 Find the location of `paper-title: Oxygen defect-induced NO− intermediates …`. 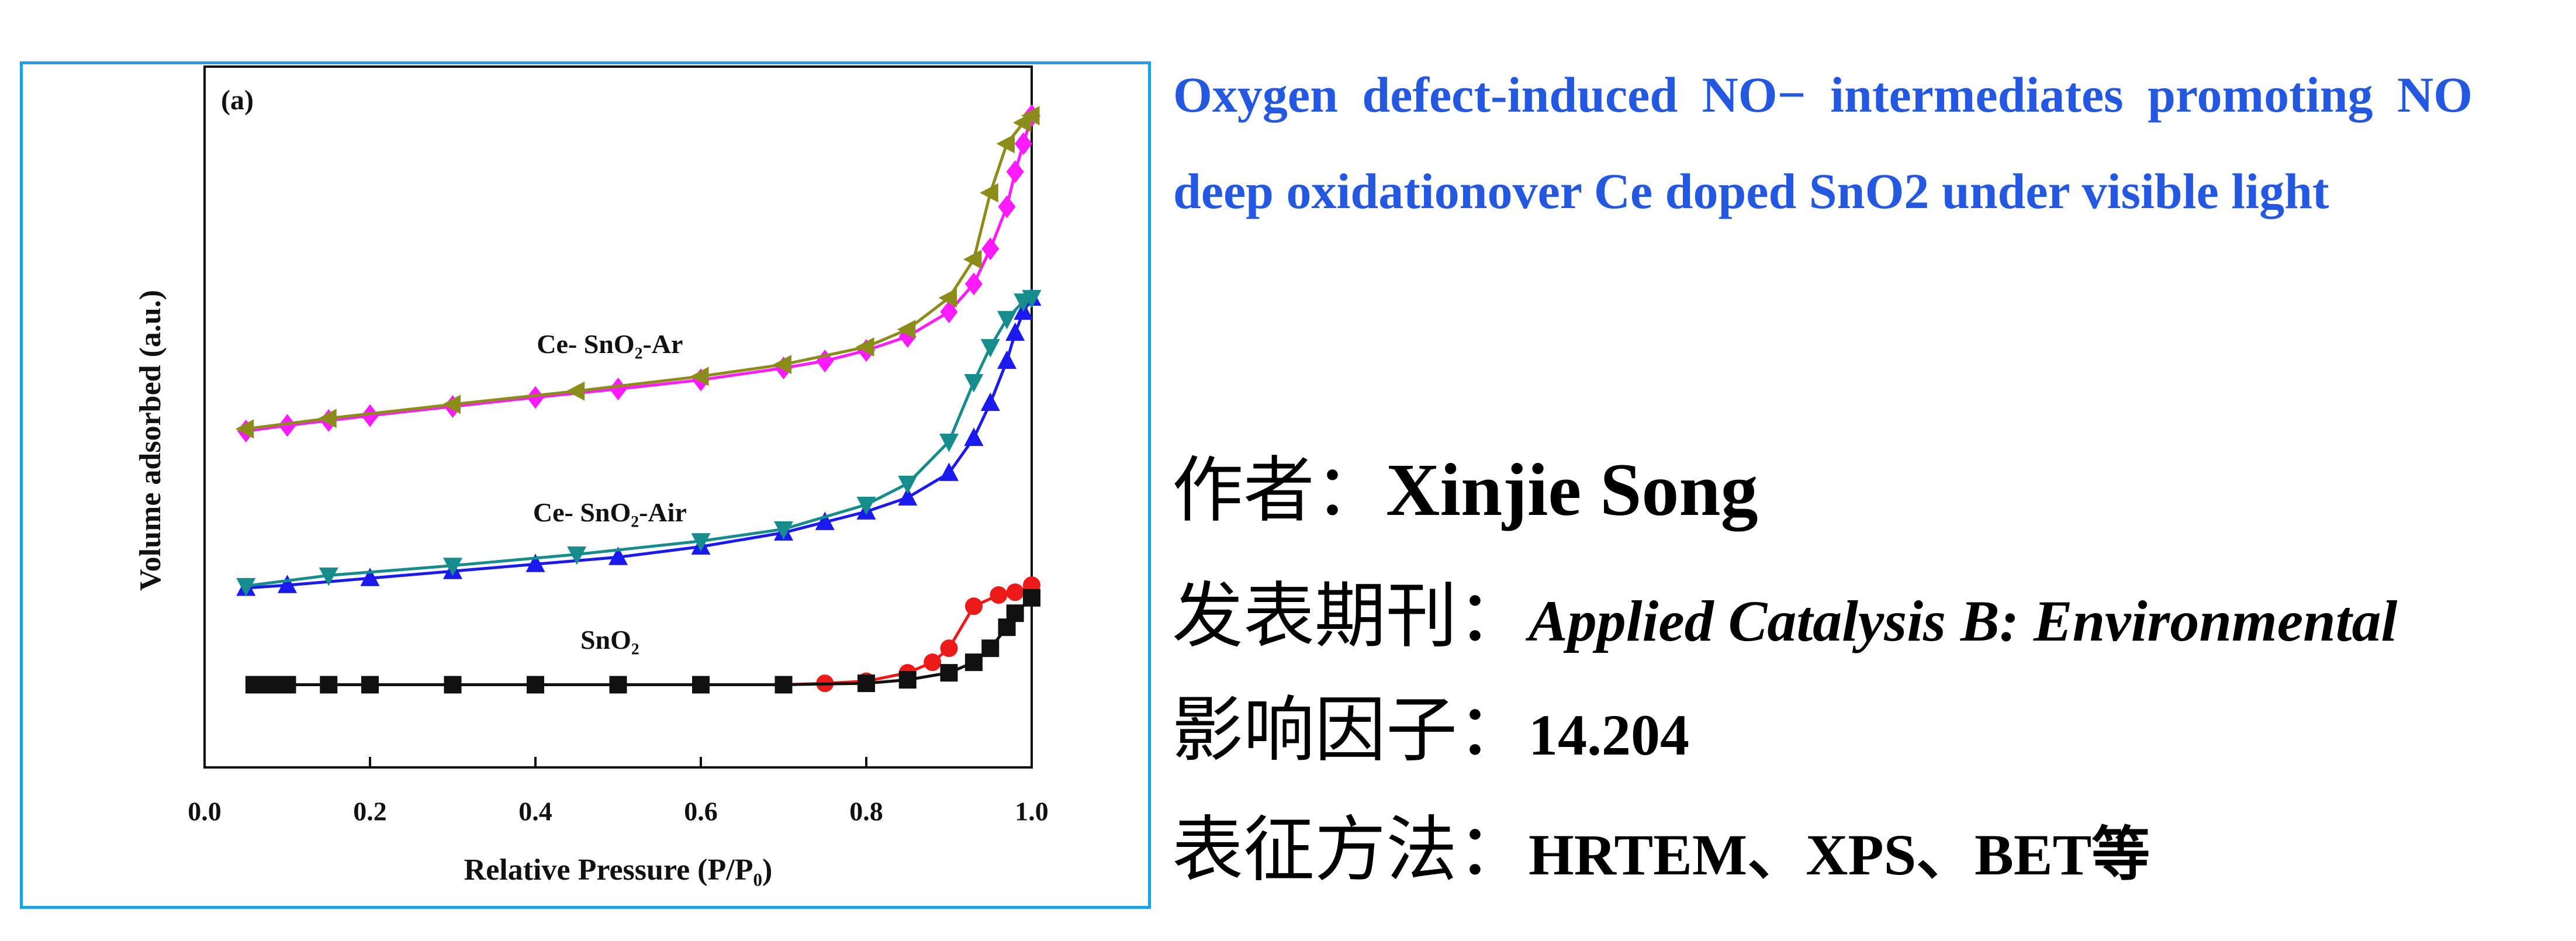

paper-title: Oxygen defect-induced NO− intermediates … is located at coordinates (1823, 143).